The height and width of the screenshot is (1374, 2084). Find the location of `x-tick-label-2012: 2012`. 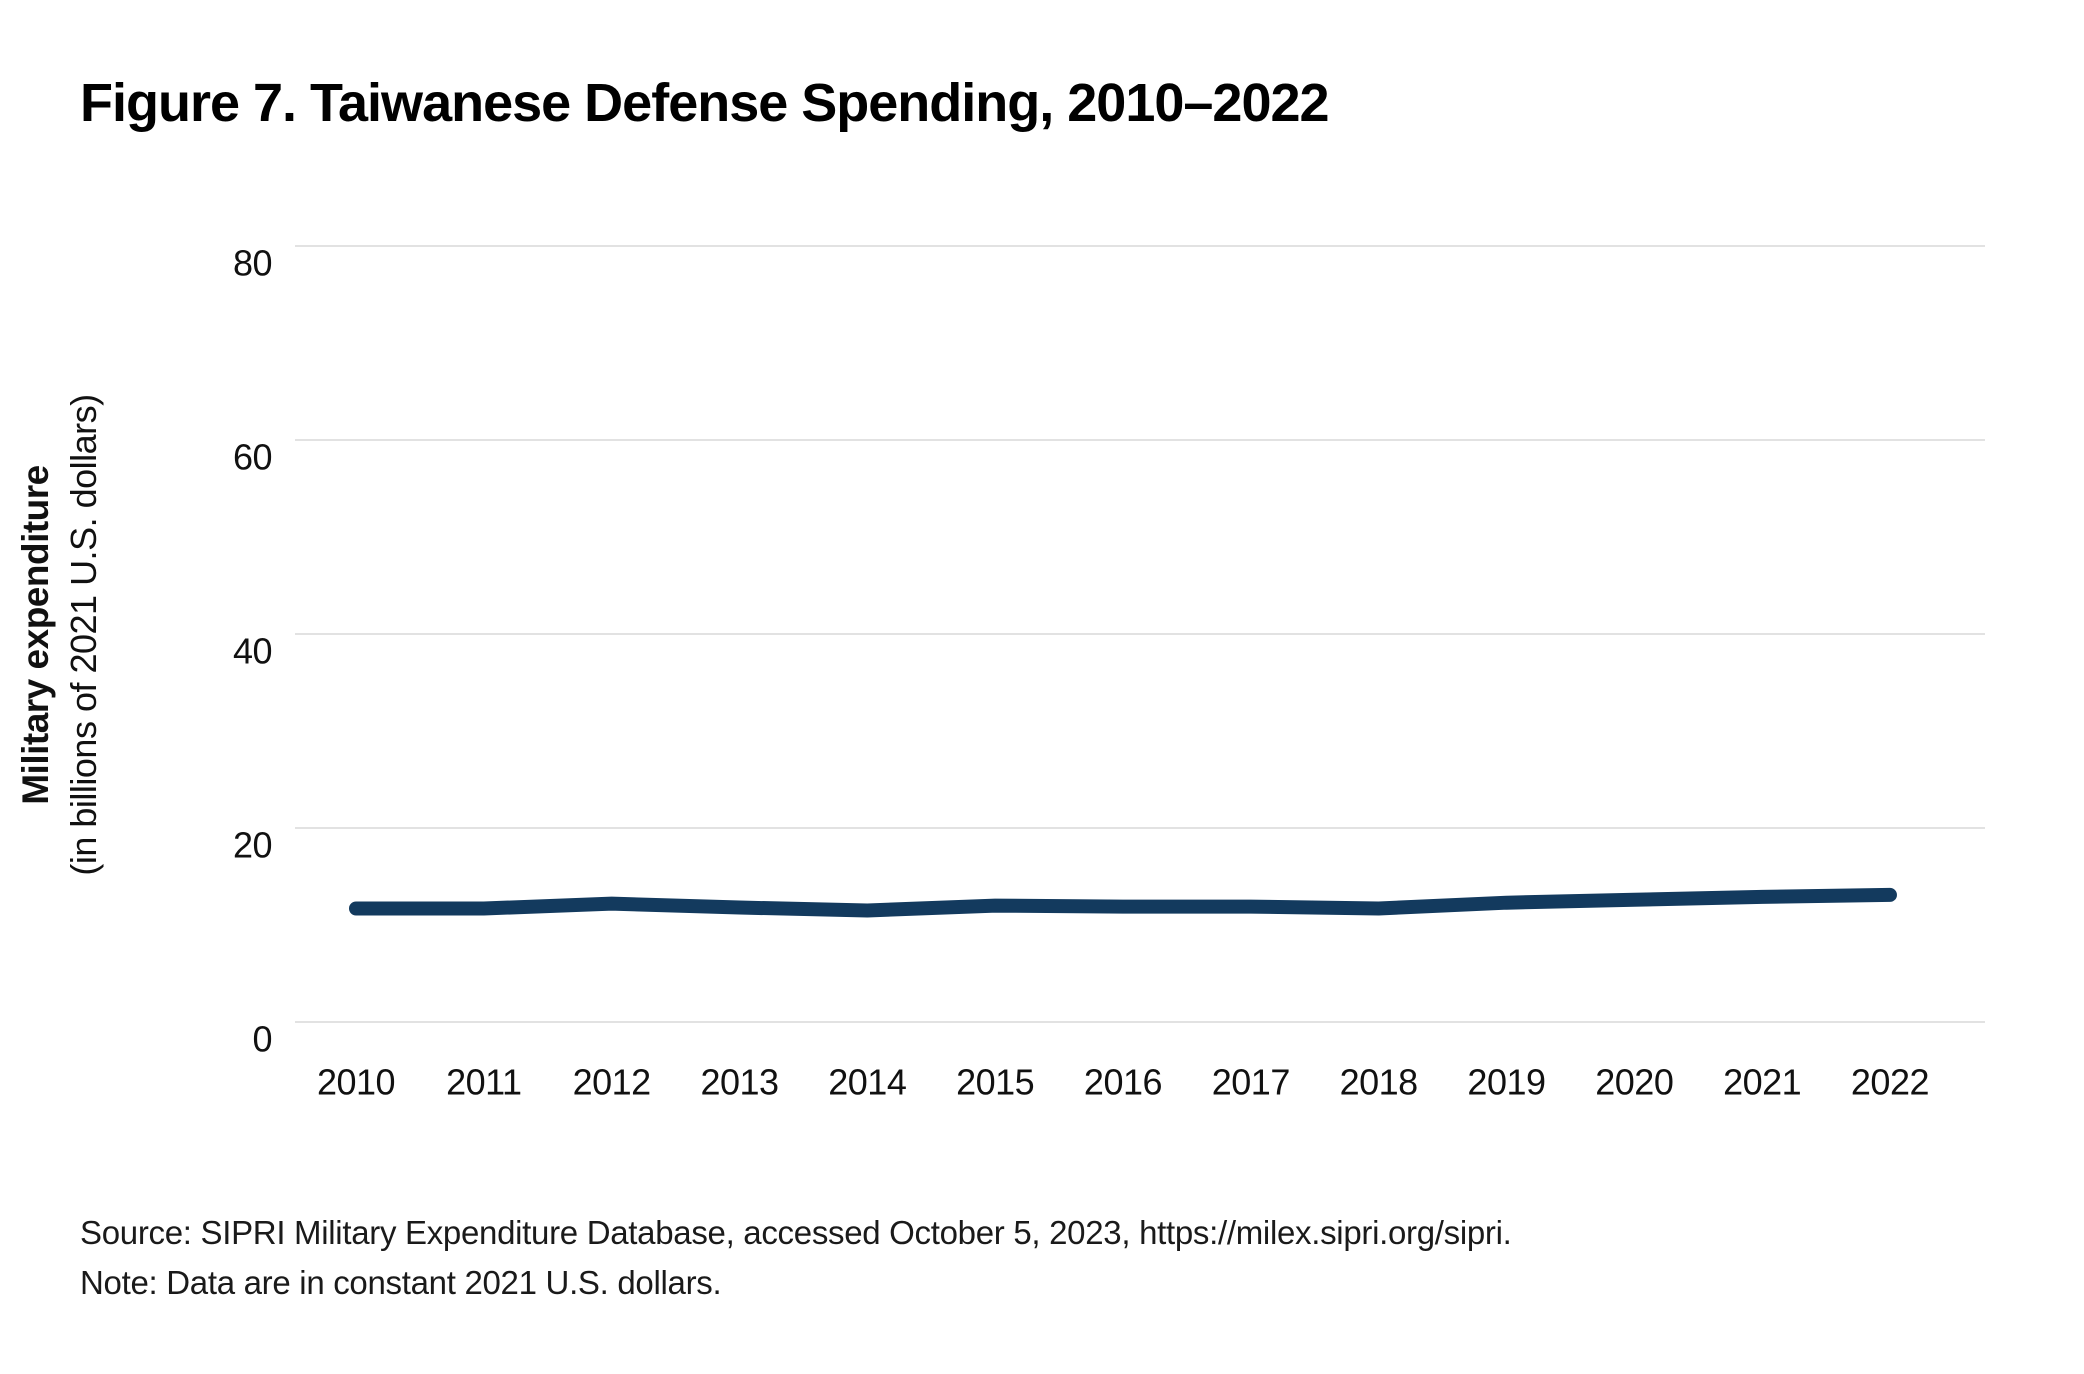

x-tick-label-2012: 2012 is located at coordinates (612, 1082).